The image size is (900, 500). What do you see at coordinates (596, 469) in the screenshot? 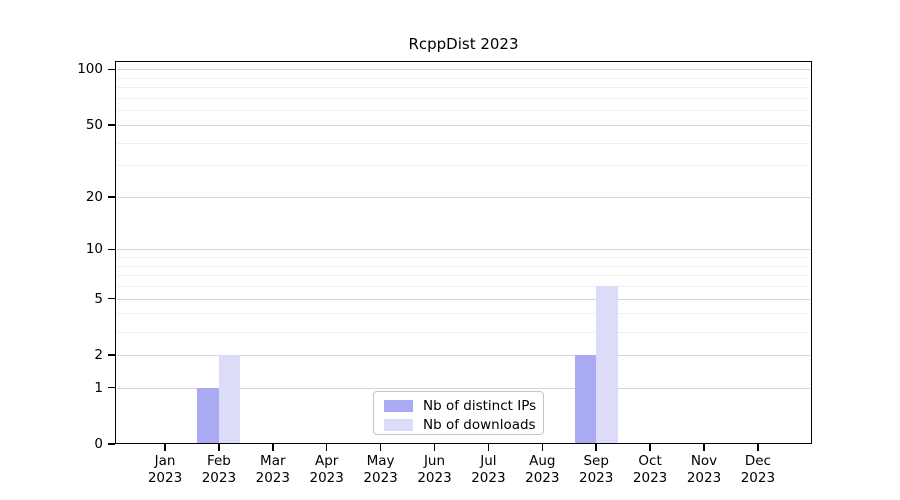
I see `x-tick-label-sep: Sep 2023` at bounding box center [596, 469].